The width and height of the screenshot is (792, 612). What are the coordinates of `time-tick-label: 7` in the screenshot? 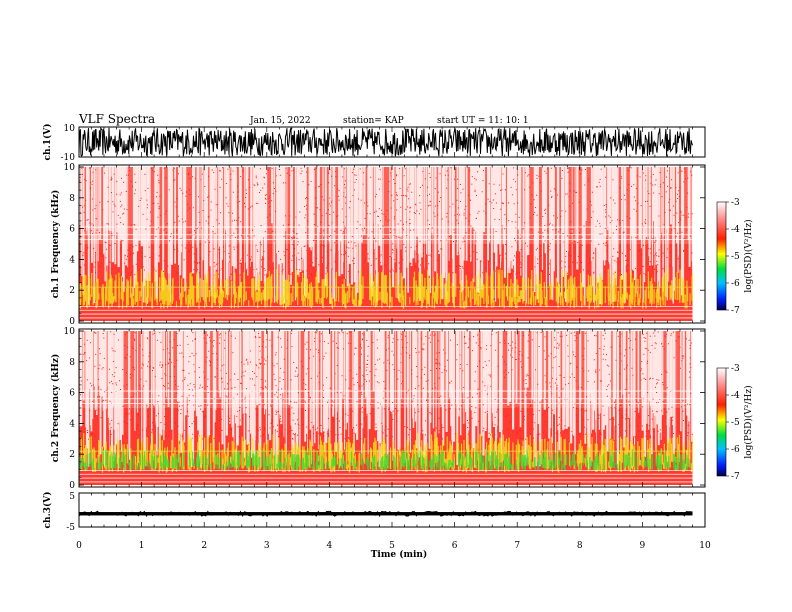 It's located at (517, 546).